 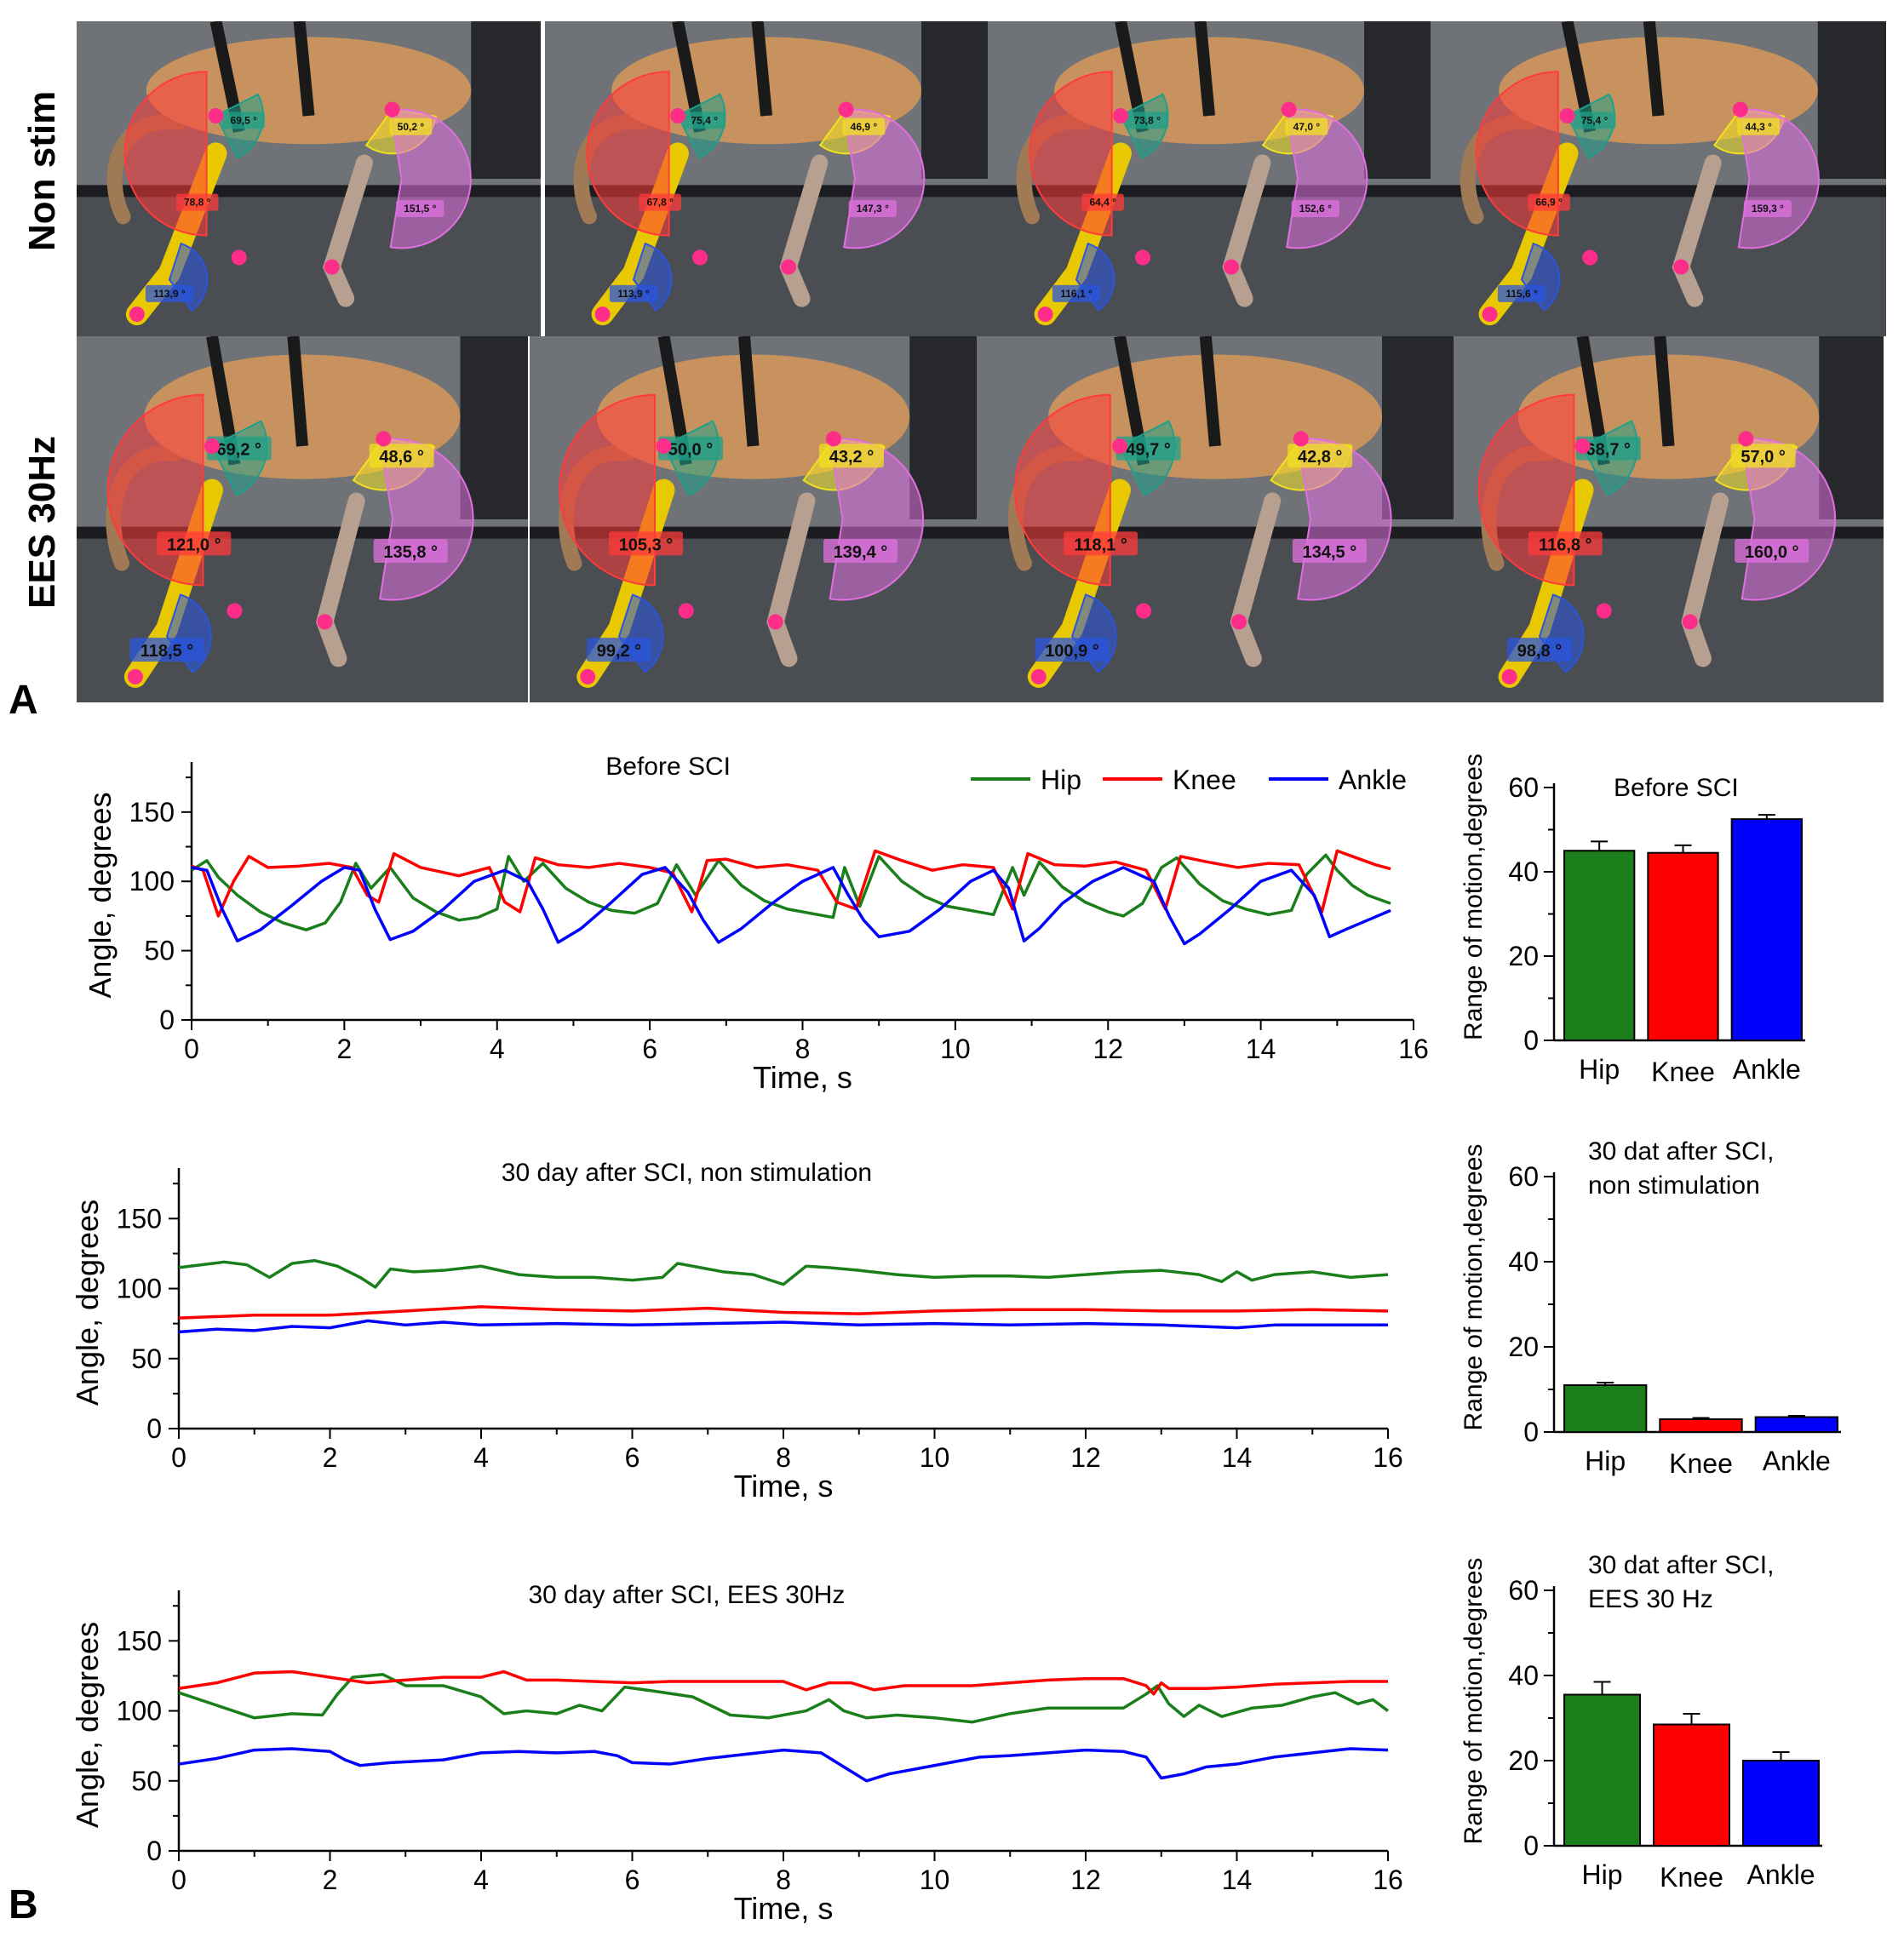 I want to click on angle-label-text: 48,6 °, so click(x=401, y=458).